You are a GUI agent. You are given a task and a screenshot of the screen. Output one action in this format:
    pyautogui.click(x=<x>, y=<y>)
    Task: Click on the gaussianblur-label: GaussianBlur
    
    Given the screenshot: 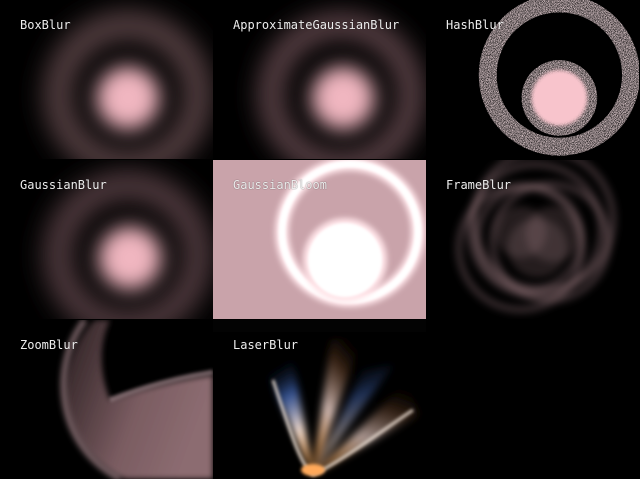 What is the action you would take?
    pyautogui.click(x=63, y=185)
    